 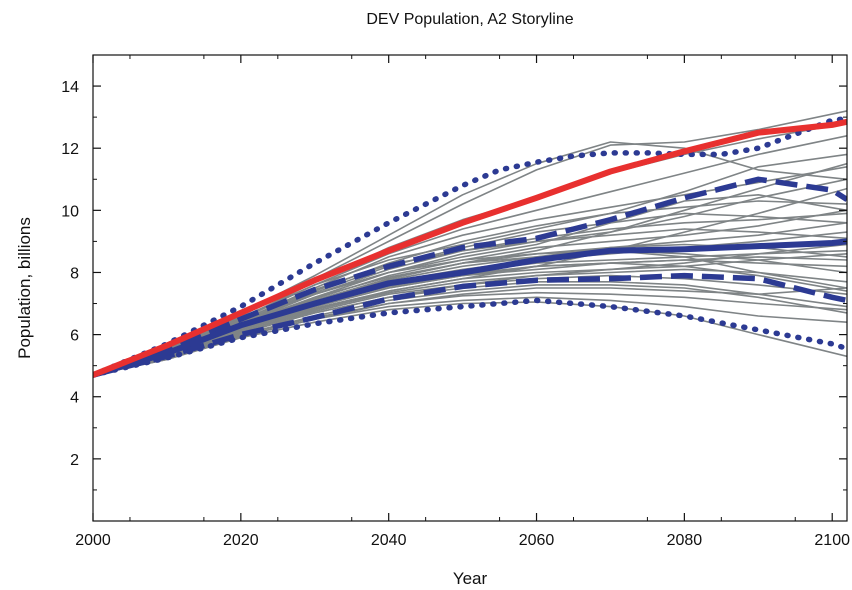 What do you see at coordinates (24, 288) in the screenshot?
I see `y-axis-label: Population, billions` at bounding box center [24, 288].